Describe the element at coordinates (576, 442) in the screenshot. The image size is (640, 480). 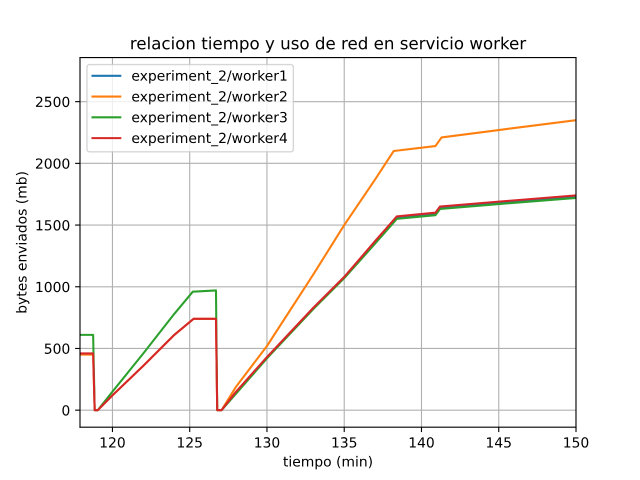
I see `x-tick-label: 150` at that location.